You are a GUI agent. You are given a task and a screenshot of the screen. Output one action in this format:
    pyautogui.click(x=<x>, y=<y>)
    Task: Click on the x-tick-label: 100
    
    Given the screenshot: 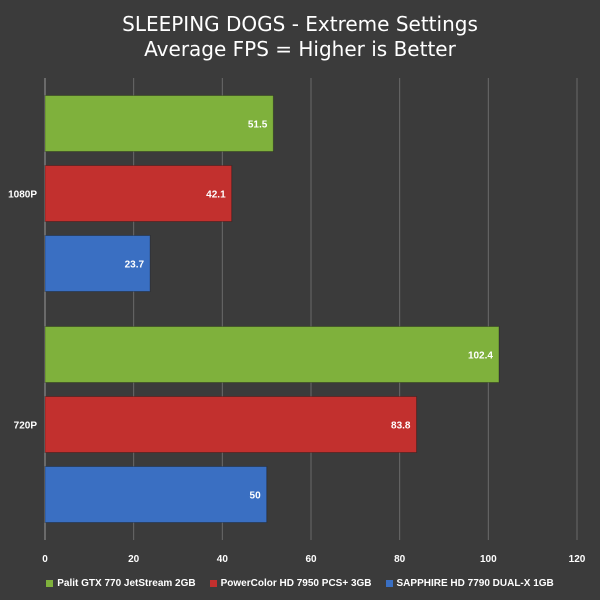 What is the action you would take?
    pyautogui.click(x=488, y=559)
    